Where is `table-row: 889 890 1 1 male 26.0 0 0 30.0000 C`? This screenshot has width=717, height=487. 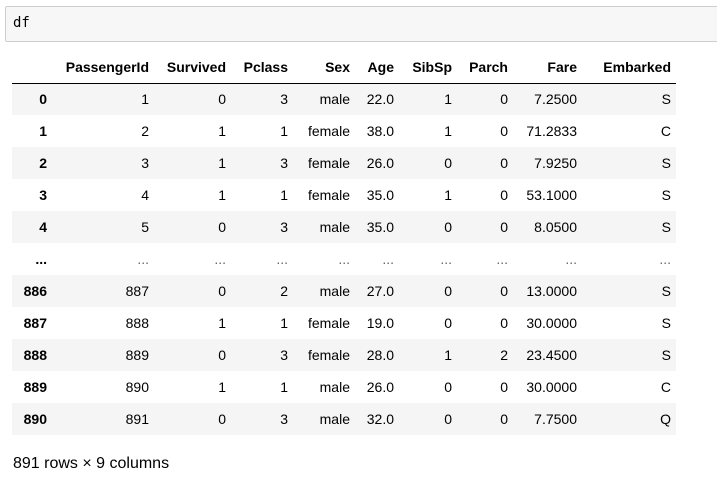 table-row: 889 890 1 1 male 26.0 0 0 30.0000 C is located at coordinates (344, 387).